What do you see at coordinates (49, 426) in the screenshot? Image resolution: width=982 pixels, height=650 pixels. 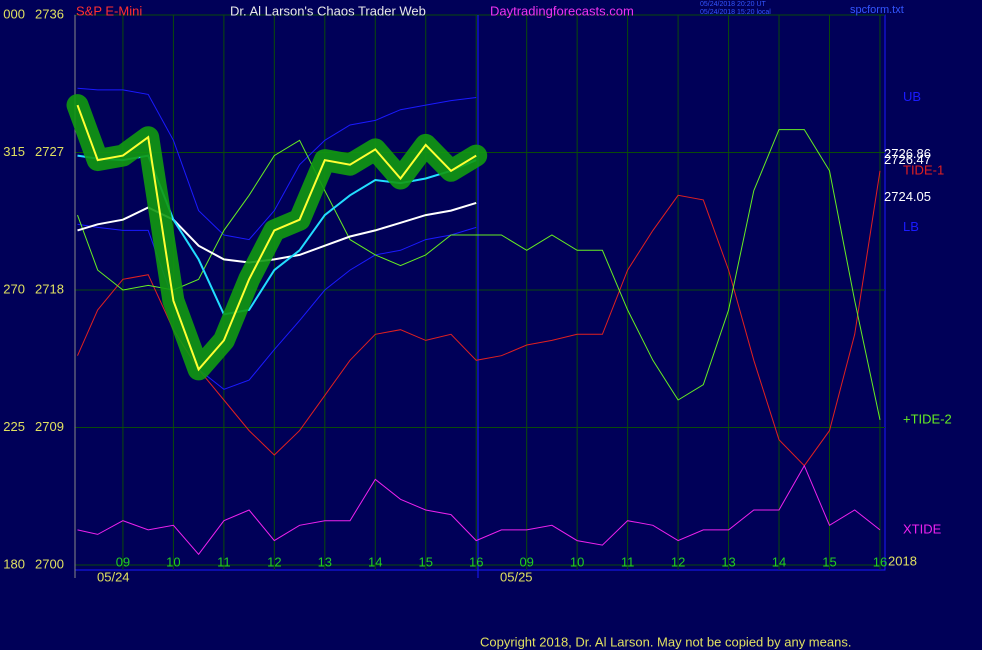 I see `y-tick-label: 2709` at bounding box center [49, 426].